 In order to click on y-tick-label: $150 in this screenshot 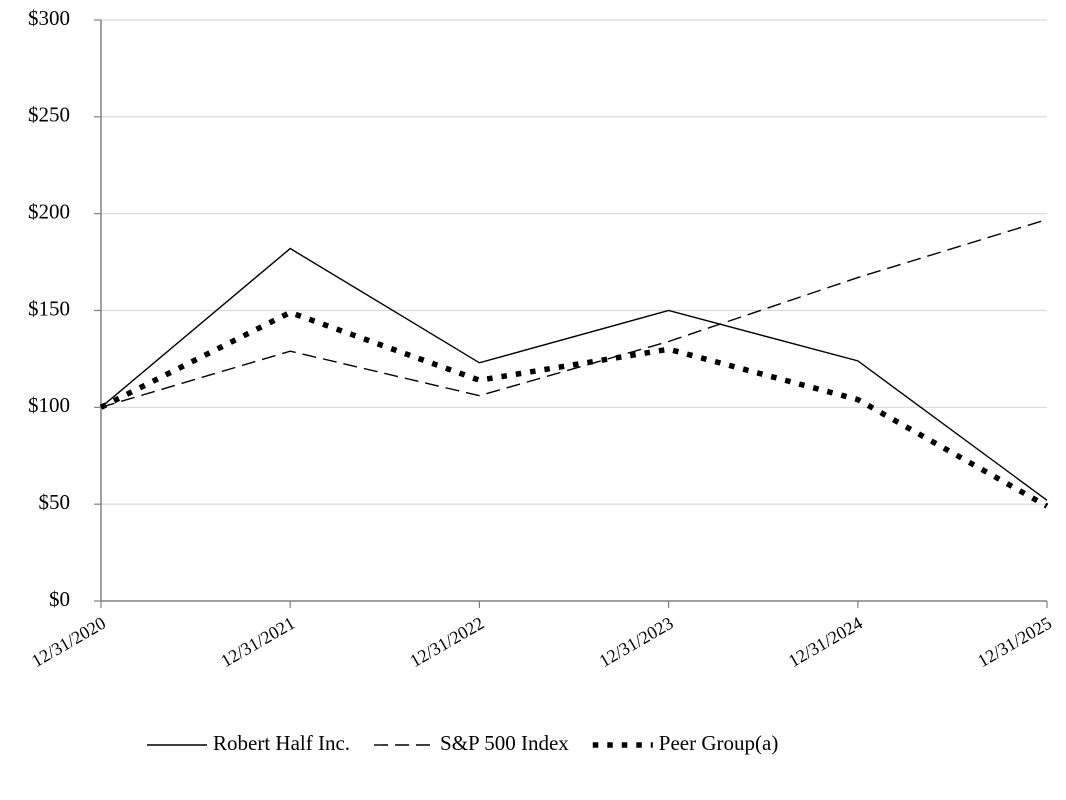, I will do `click(49, 308)`.